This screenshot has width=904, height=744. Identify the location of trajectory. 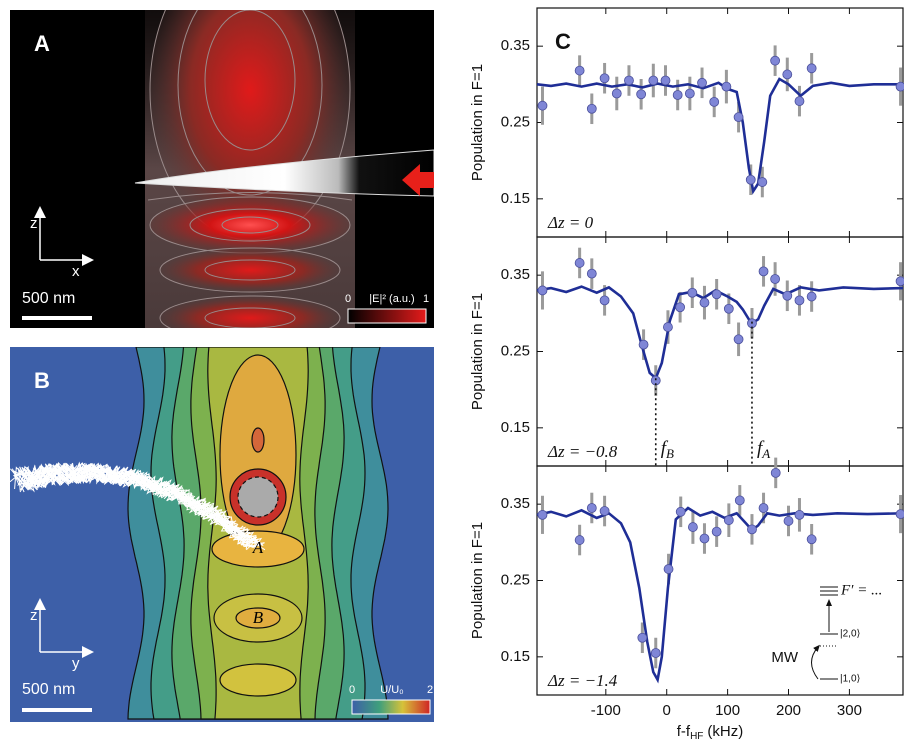
(138, 506).